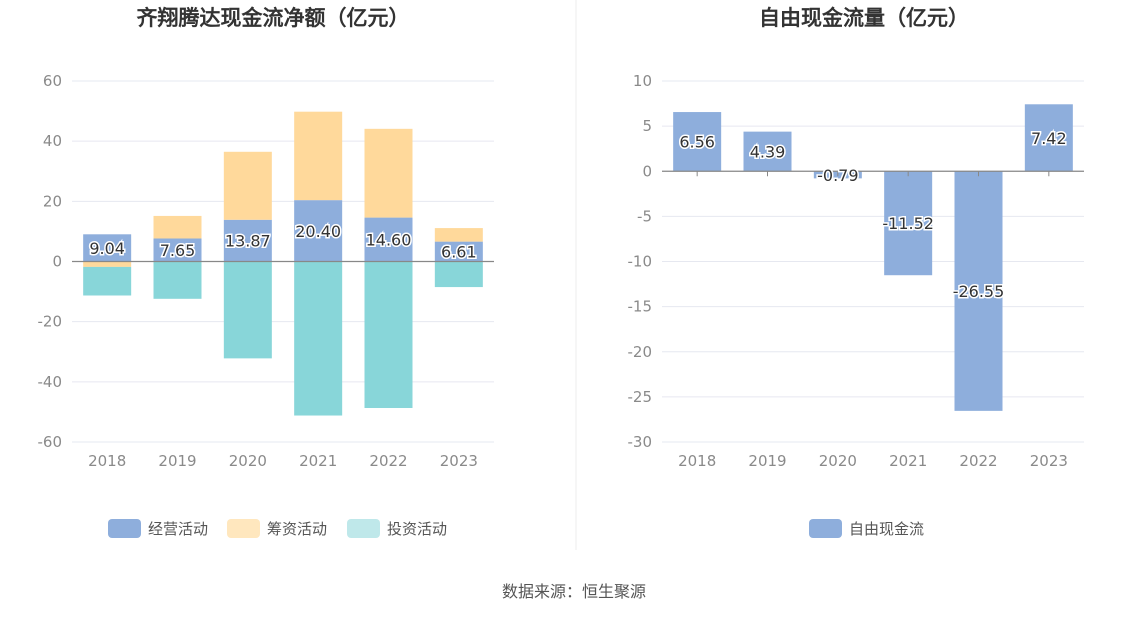 The width and height of the screenshot is (1148, 619). Describe the element at coordinates (363, 528) in the screenshot. I see `chart1-legend-swatch-investing` at that location.